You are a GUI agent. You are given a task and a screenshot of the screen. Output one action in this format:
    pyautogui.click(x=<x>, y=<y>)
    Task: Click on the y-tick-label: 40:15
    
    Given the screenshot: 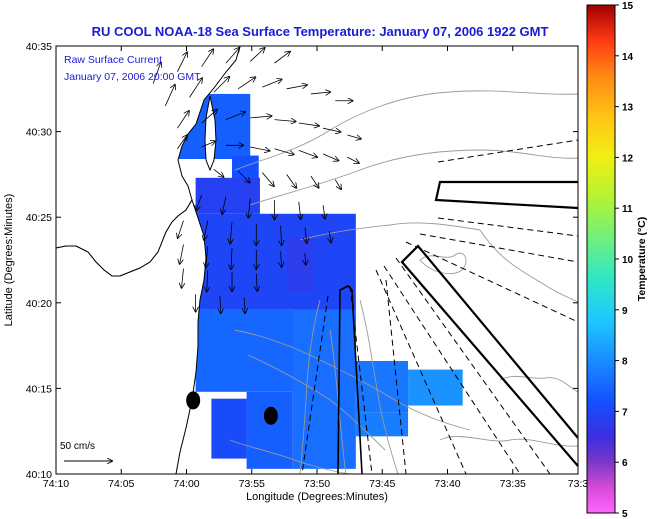 What is the action you would take?
    pyautogui.click(x=39, y=389)
    